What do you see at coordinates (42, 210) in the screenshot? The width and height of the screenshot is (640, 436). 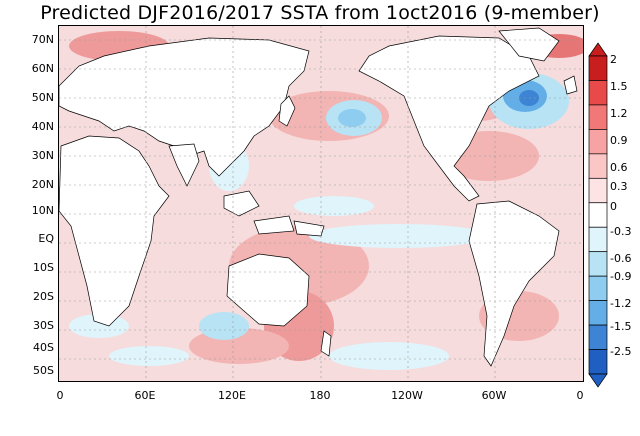 I see `lat-label-10n: 10N` at bounding box center [42, 210].